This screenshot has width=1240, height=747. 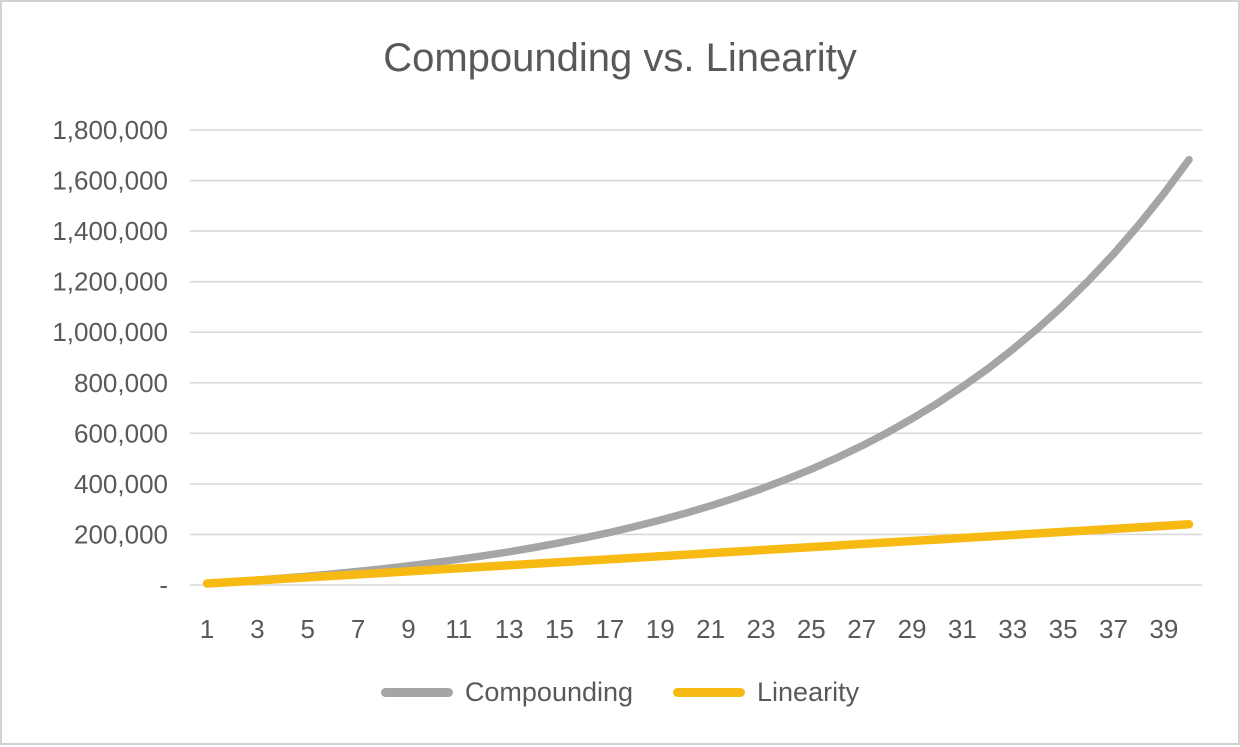 What do you see at coordinates (121, 383) in the screenshot?
I see `y-tick-label: 800,000` at bounding box center [121, 383].